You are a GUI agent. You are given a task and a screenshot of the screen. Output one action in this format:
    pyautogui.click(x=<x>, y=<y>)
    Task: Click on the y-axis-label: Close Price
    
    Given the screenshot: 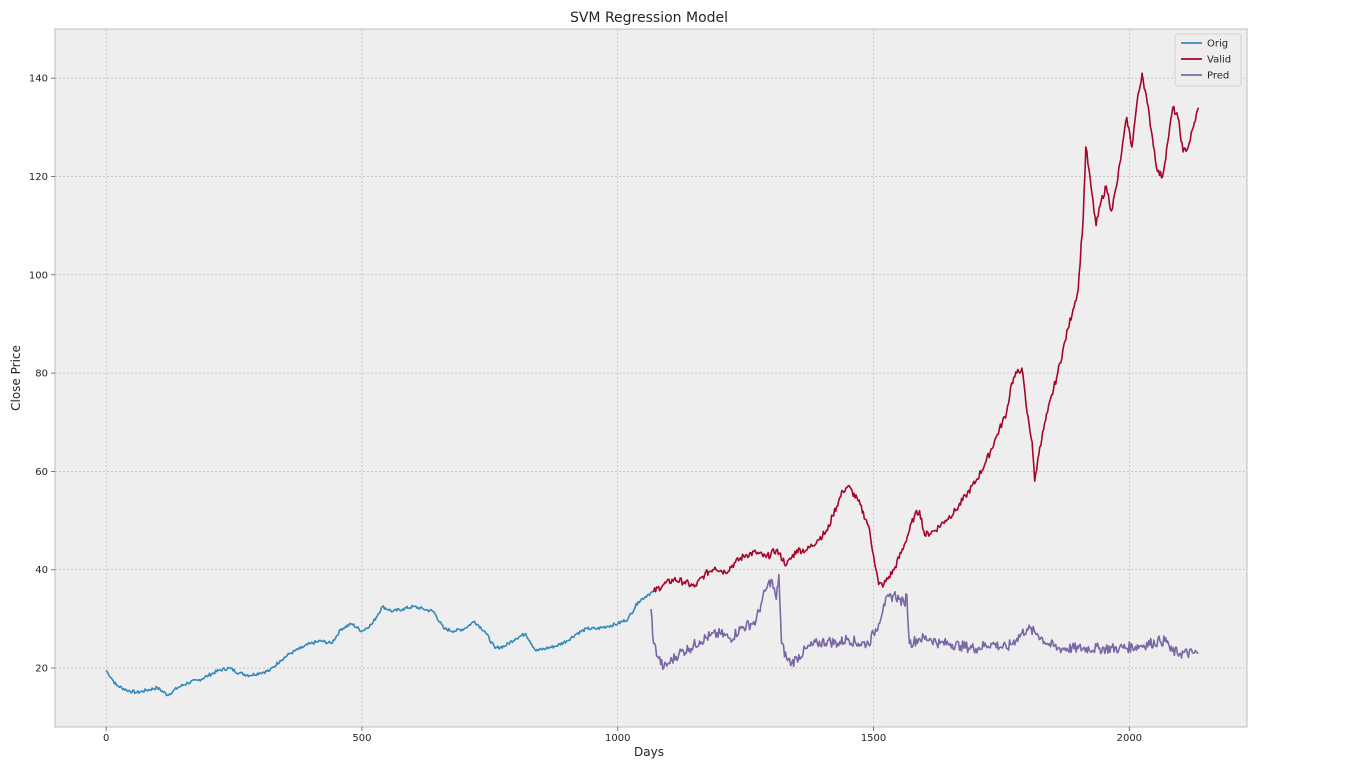 What is the action you would take?
    pyautogui.click(x=16, y=378)
    